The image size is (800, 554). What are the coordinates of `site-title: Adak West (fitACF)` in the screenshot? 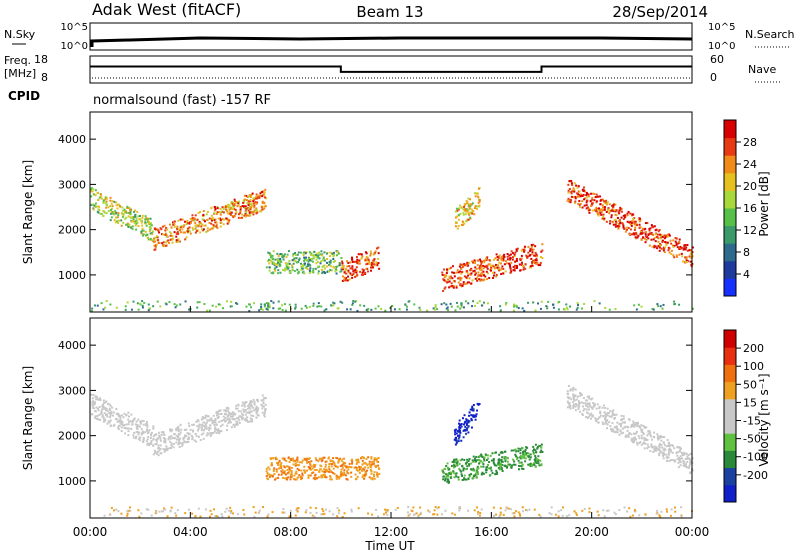 It's located at (166, 9).